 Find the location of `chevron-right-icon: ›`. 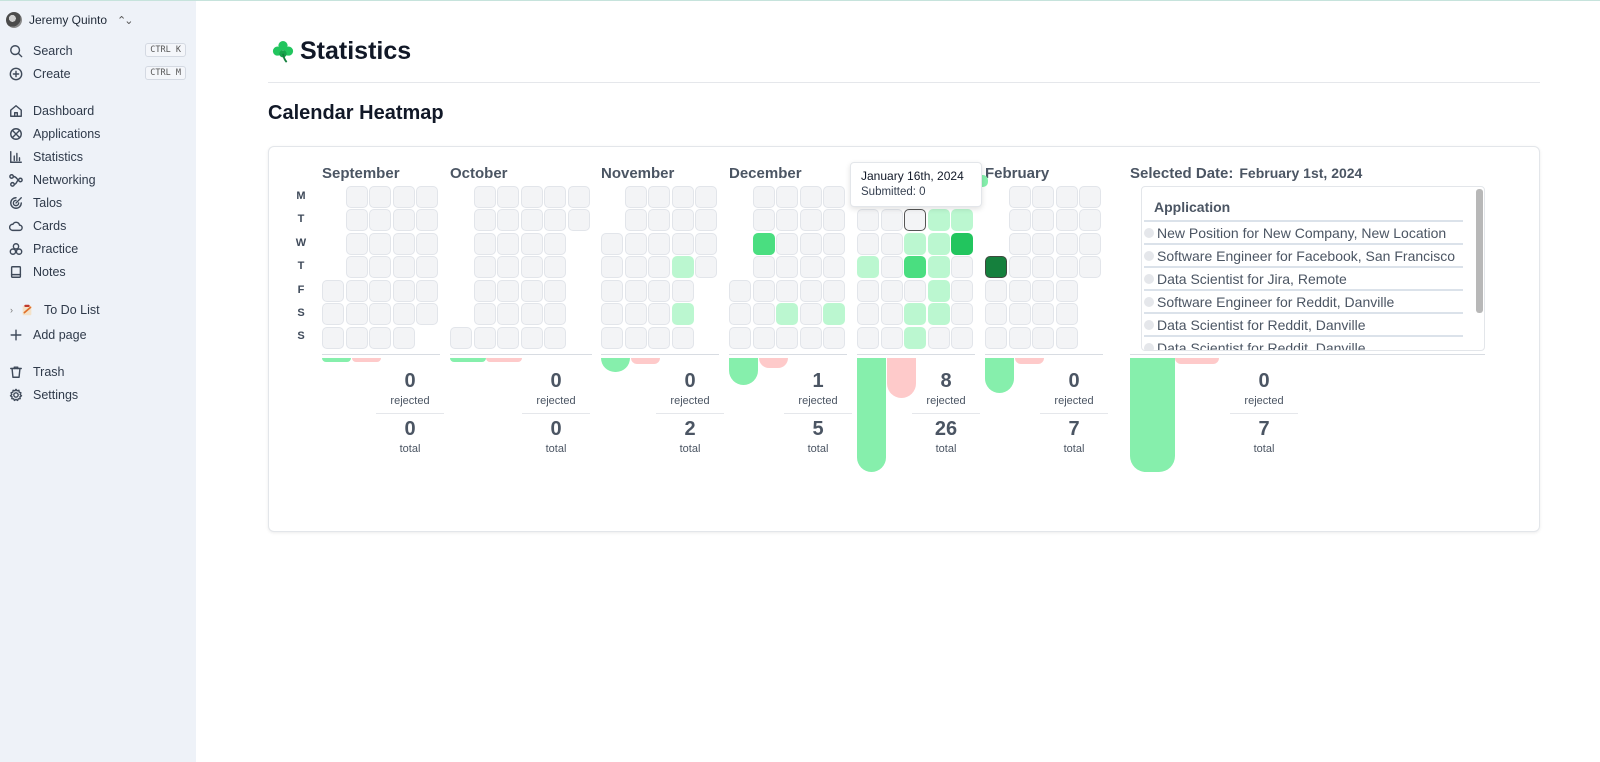

chevron-right-icon: › is located at coordinates (11, 310).